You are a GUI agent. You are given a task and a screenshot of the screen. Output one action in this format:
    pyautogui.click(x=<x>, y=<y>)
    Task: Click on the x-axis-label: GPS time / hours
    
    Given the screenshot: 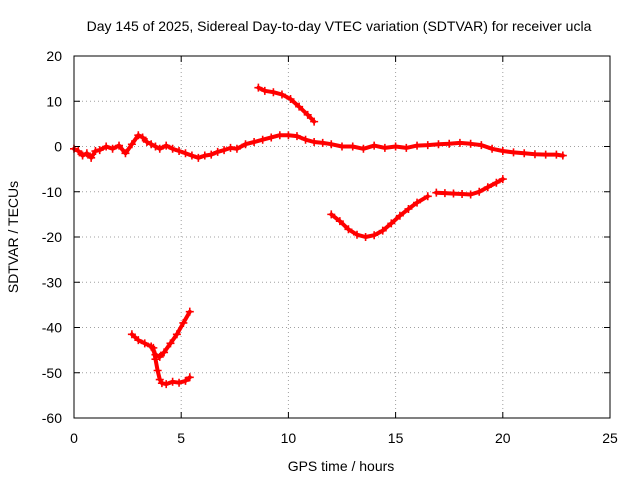 What is the action you would take?
    pyautogui.click(x=341, y=466)
    